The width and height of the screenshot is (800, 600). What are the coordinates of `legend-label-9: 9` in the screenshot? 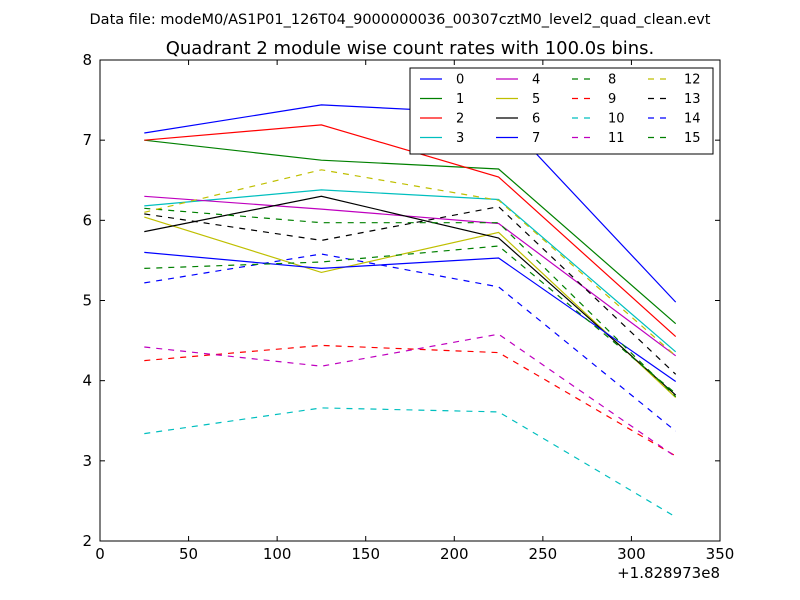 It's located at (612, 99).